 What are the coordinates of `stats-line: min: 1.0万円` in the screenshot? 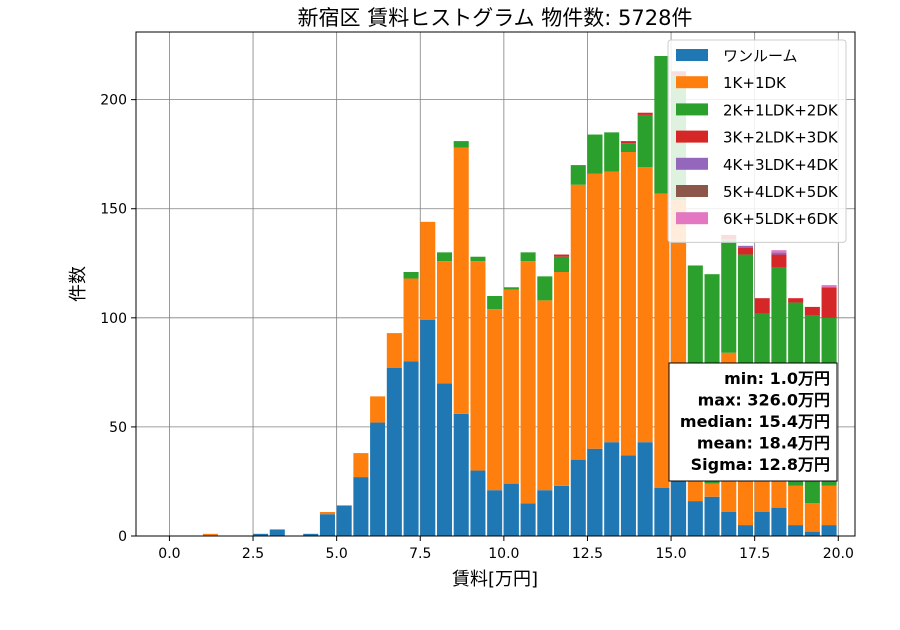 It's located at (777, 378).